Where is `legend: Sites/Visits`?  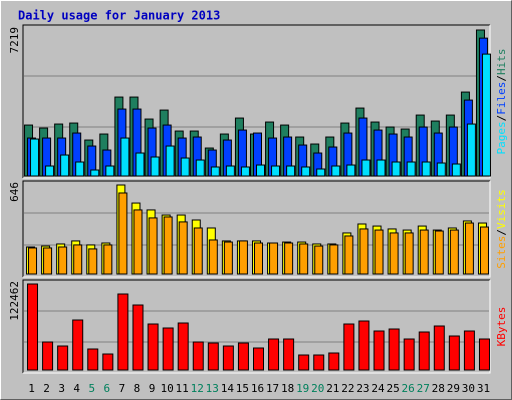
legend: Sites/Visits is located at coordinates (501, 229).